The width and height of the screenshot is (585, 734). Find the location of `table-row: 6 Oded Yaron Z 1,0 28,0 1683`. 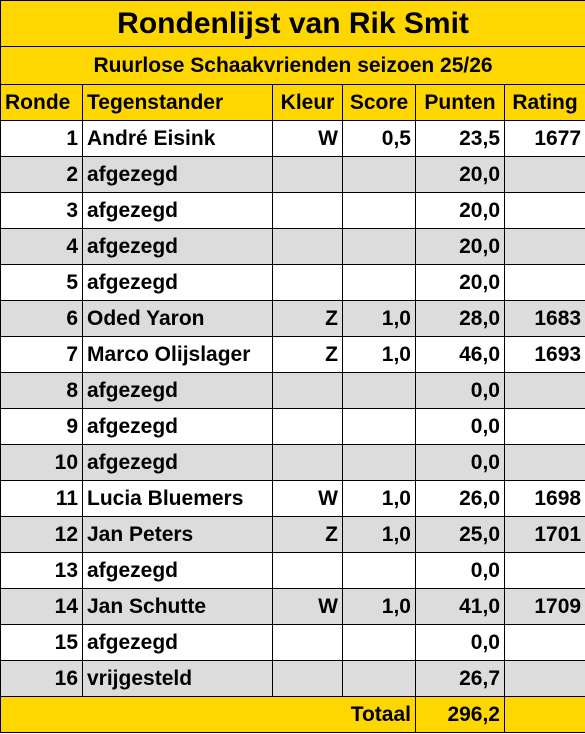

table-row: 6 Oded Yaron Z 1,0 28,0 1683 is located at coordinates (292, 318).